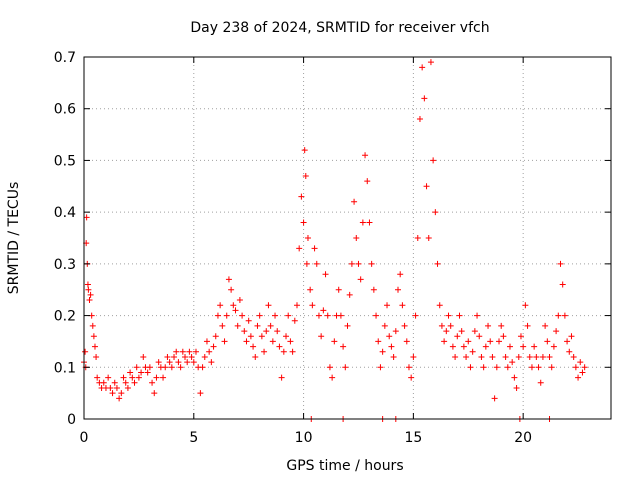  Describe the element at coordinates (193, 438) in the screenshot. I see `x-tick-label: 5` at that location.